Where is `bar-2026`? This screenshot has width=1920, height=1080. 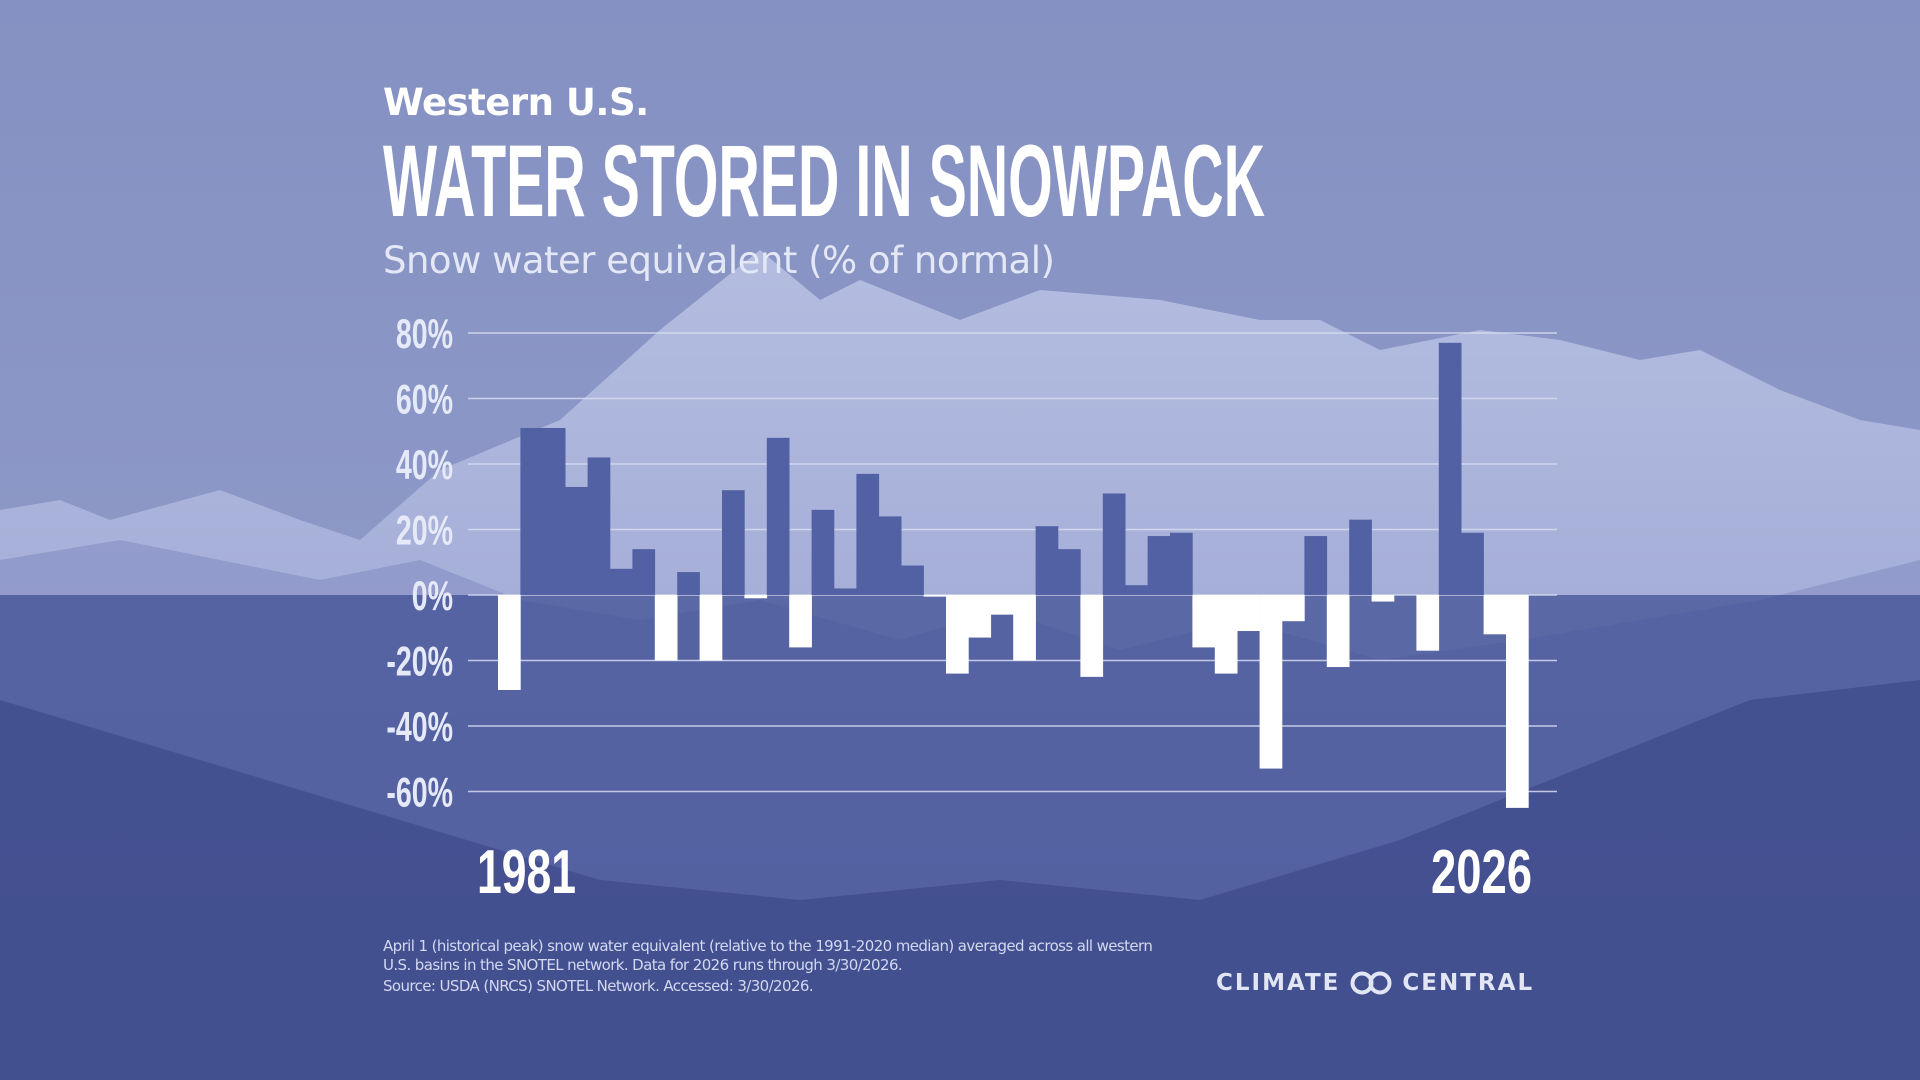
bar-2026 is located at coordinates (1517, 701).